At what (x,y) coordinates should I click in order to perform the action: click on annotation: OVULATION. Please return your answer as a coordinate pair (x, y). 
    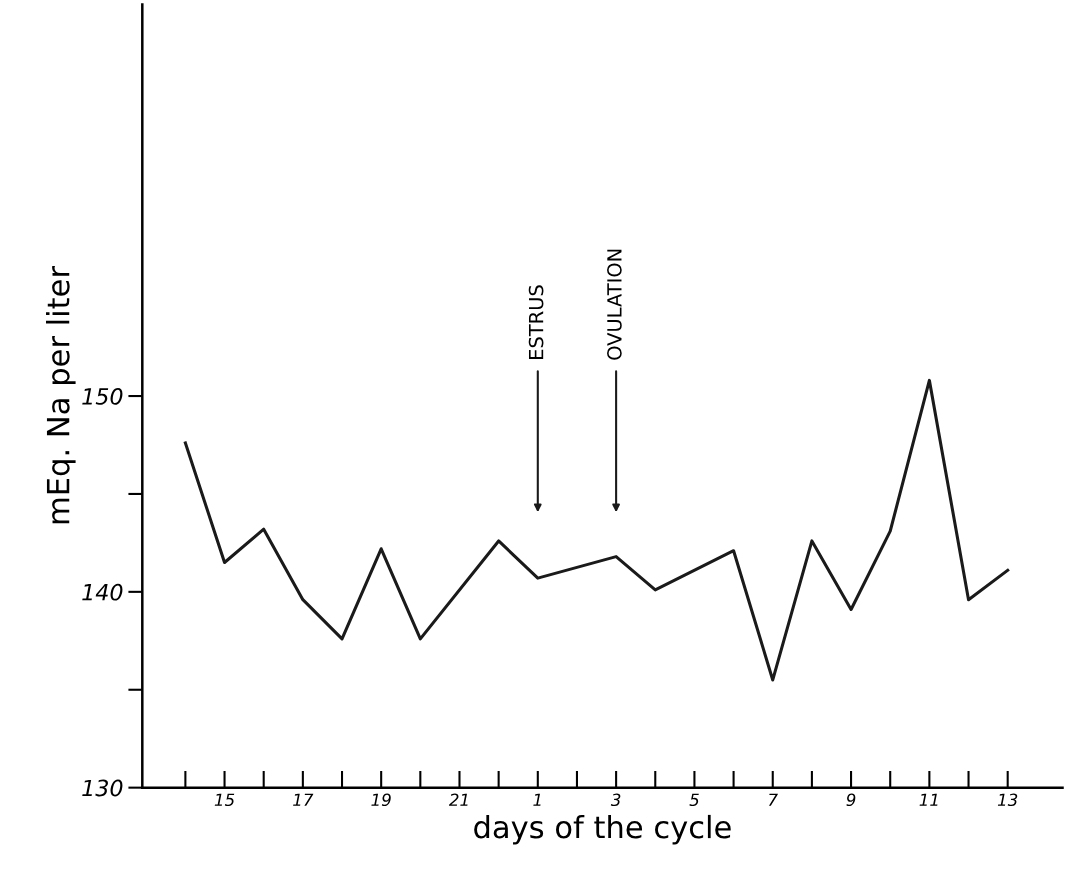
    Looking at the image, I should click on (614, 304).